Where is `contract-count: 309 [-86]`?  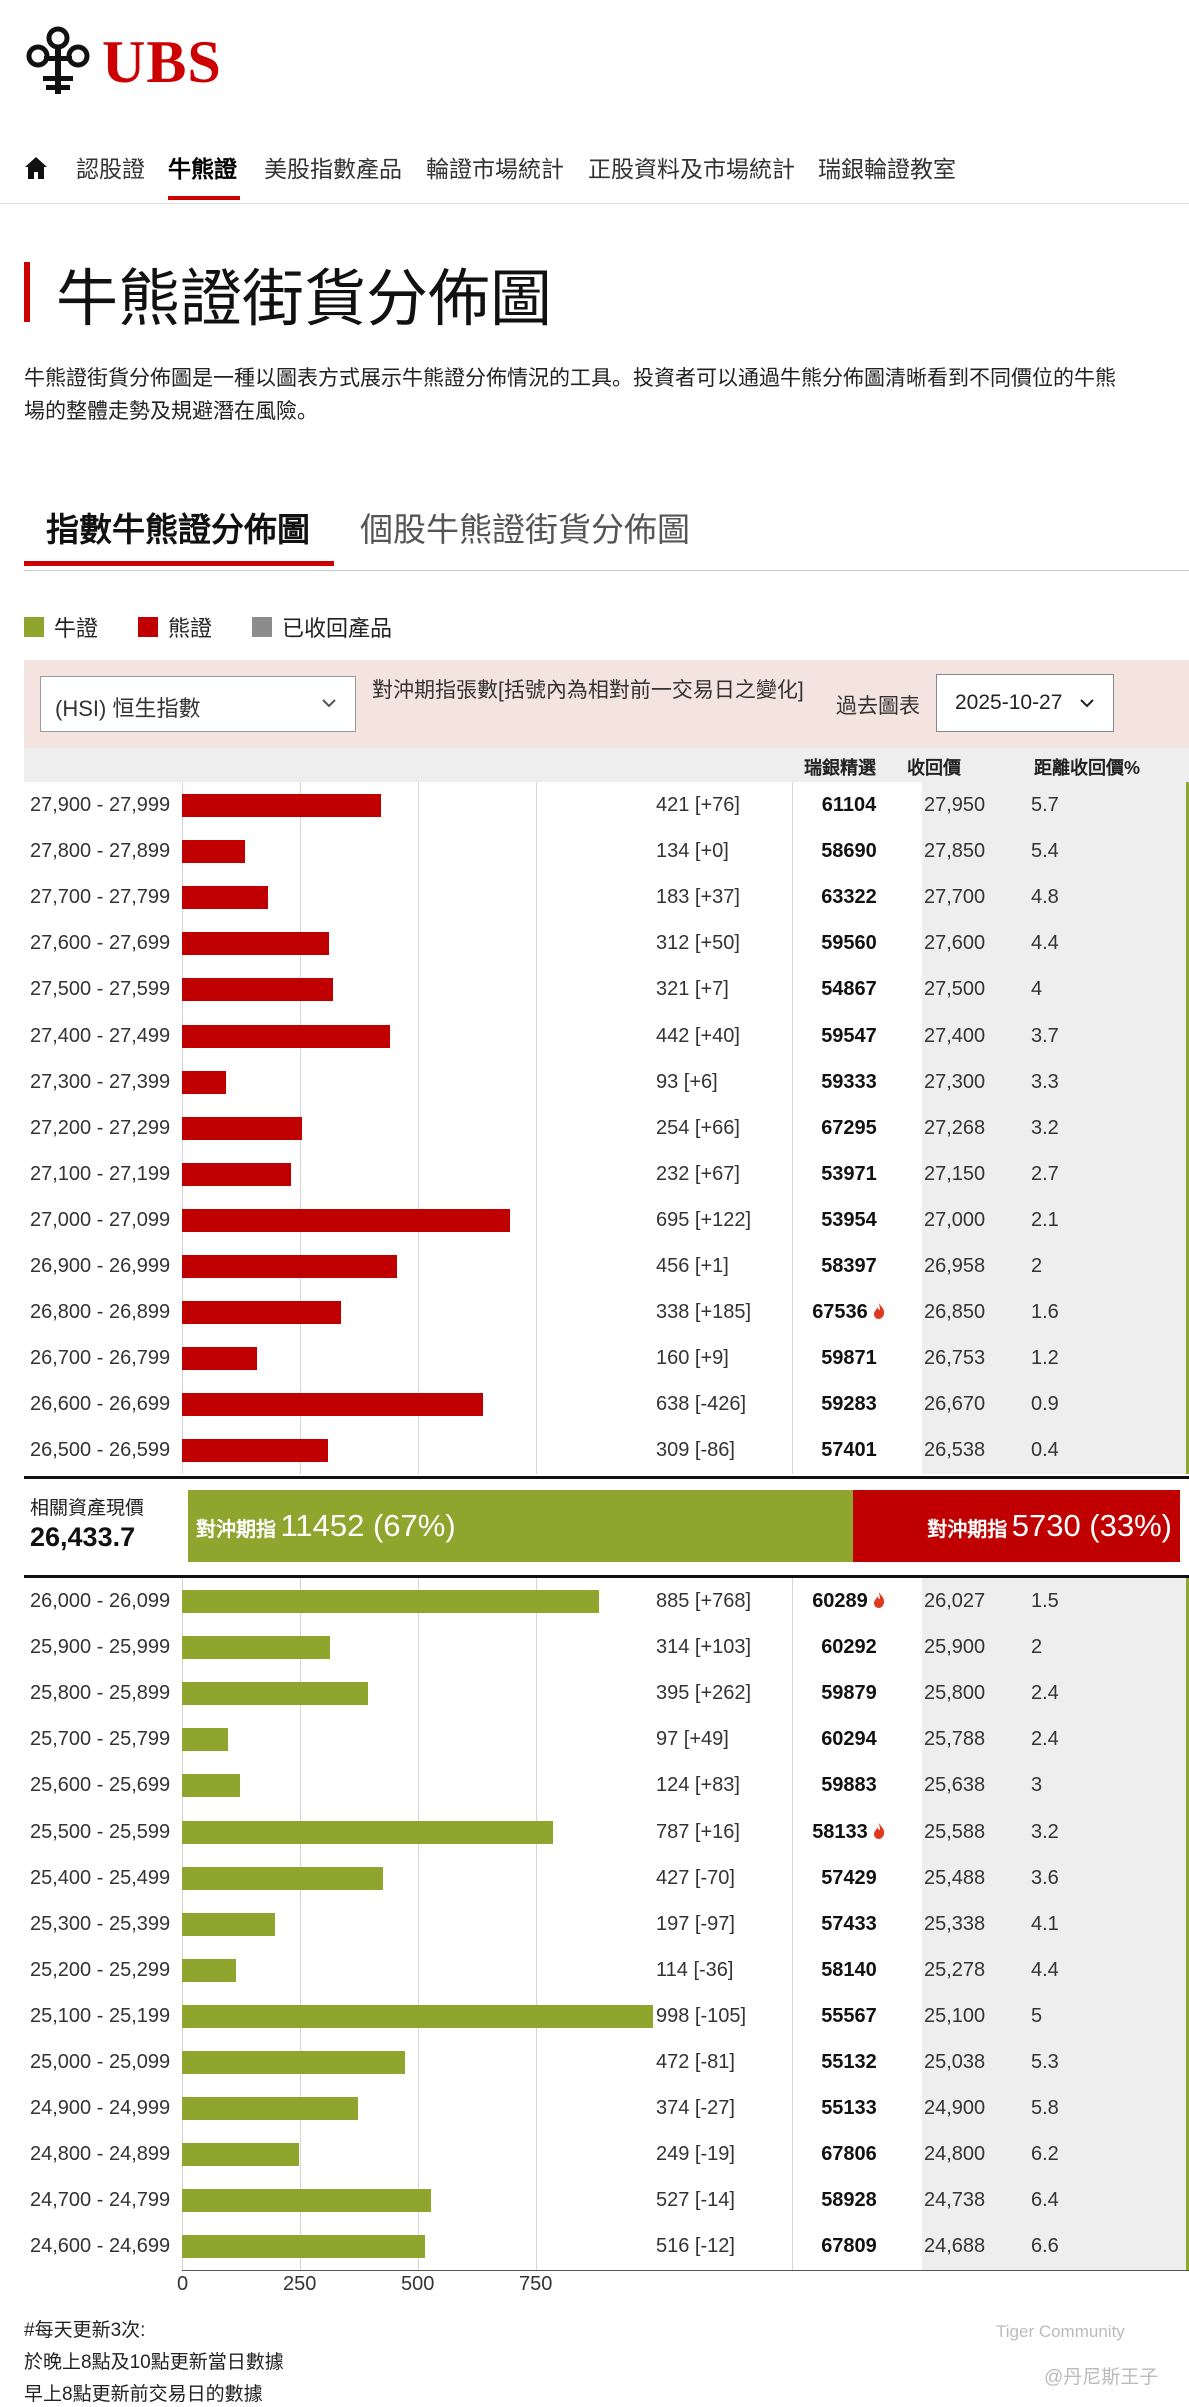 contract-count: 309 [-86] is located at coordinates (695, 1450).